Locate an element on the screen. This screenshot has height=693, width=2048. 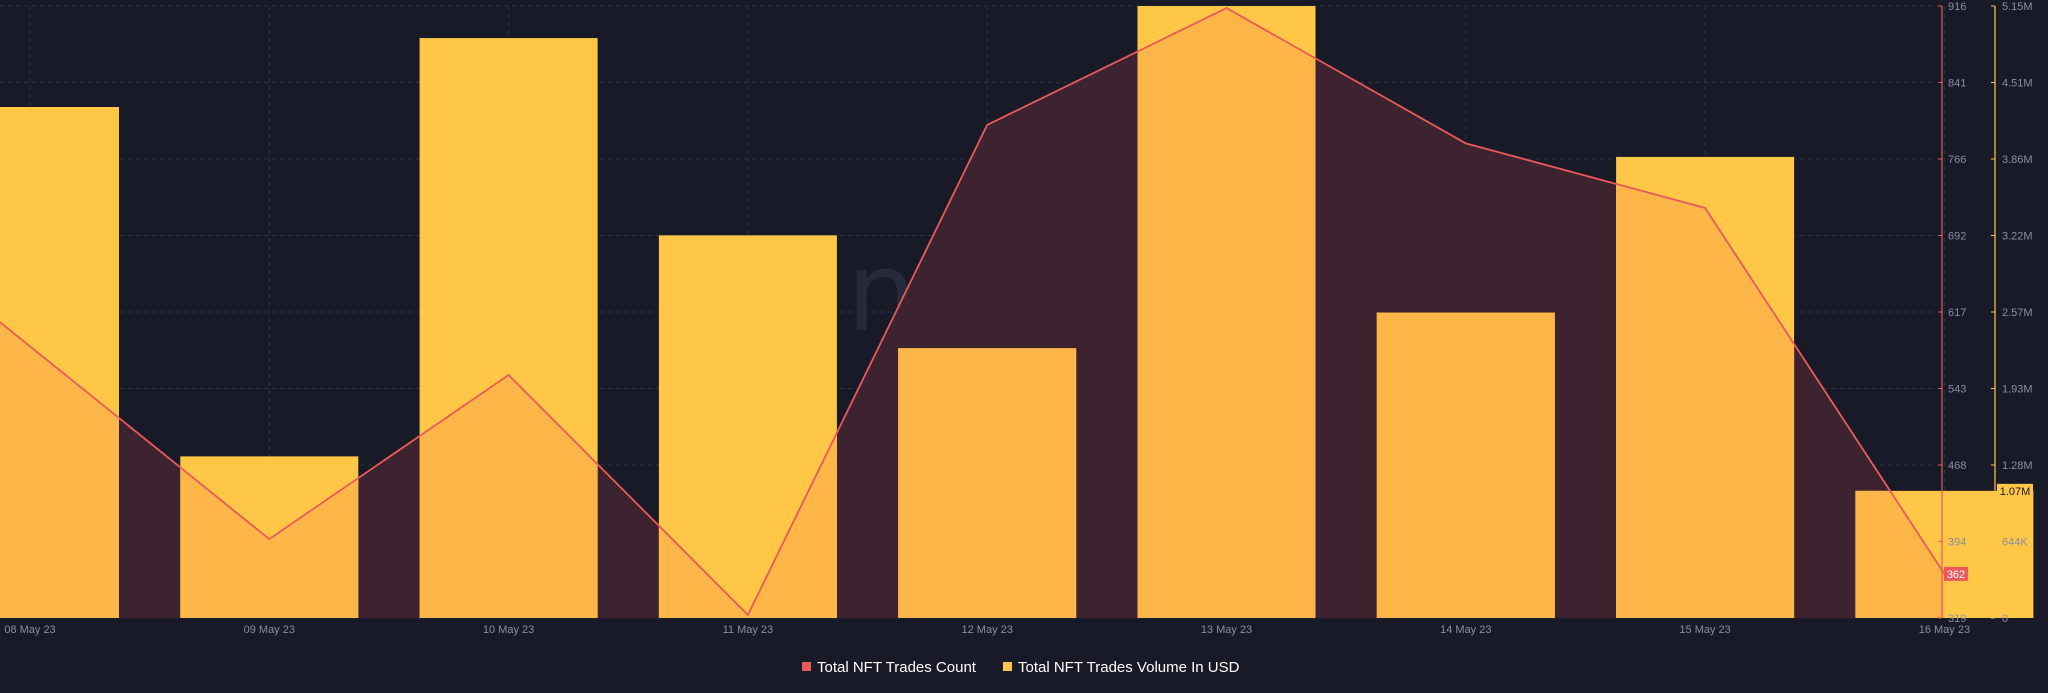
count-axis-label: 319 is located at coordinates (1957, 619).